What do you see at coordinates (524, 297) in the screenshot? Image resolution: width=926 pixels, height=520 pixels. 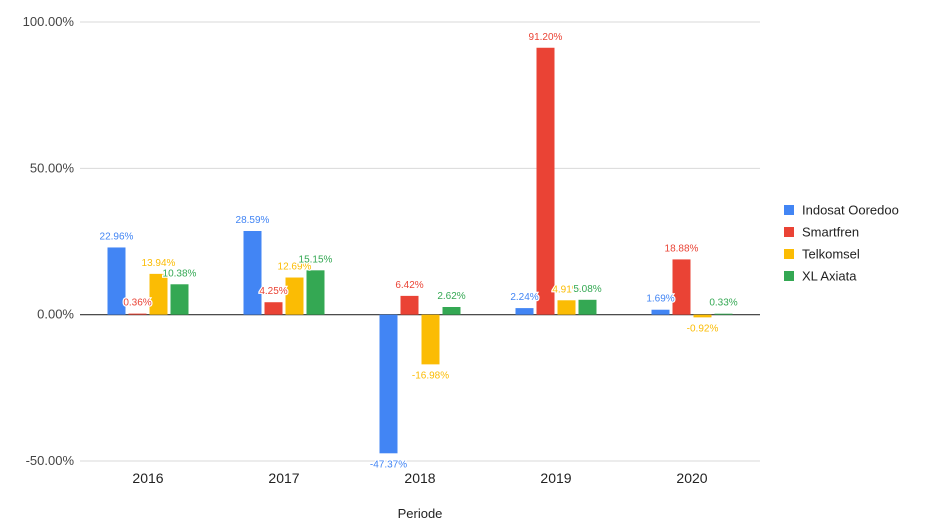 I see `data-label: 2.24%` at bounding box center [524, 297].